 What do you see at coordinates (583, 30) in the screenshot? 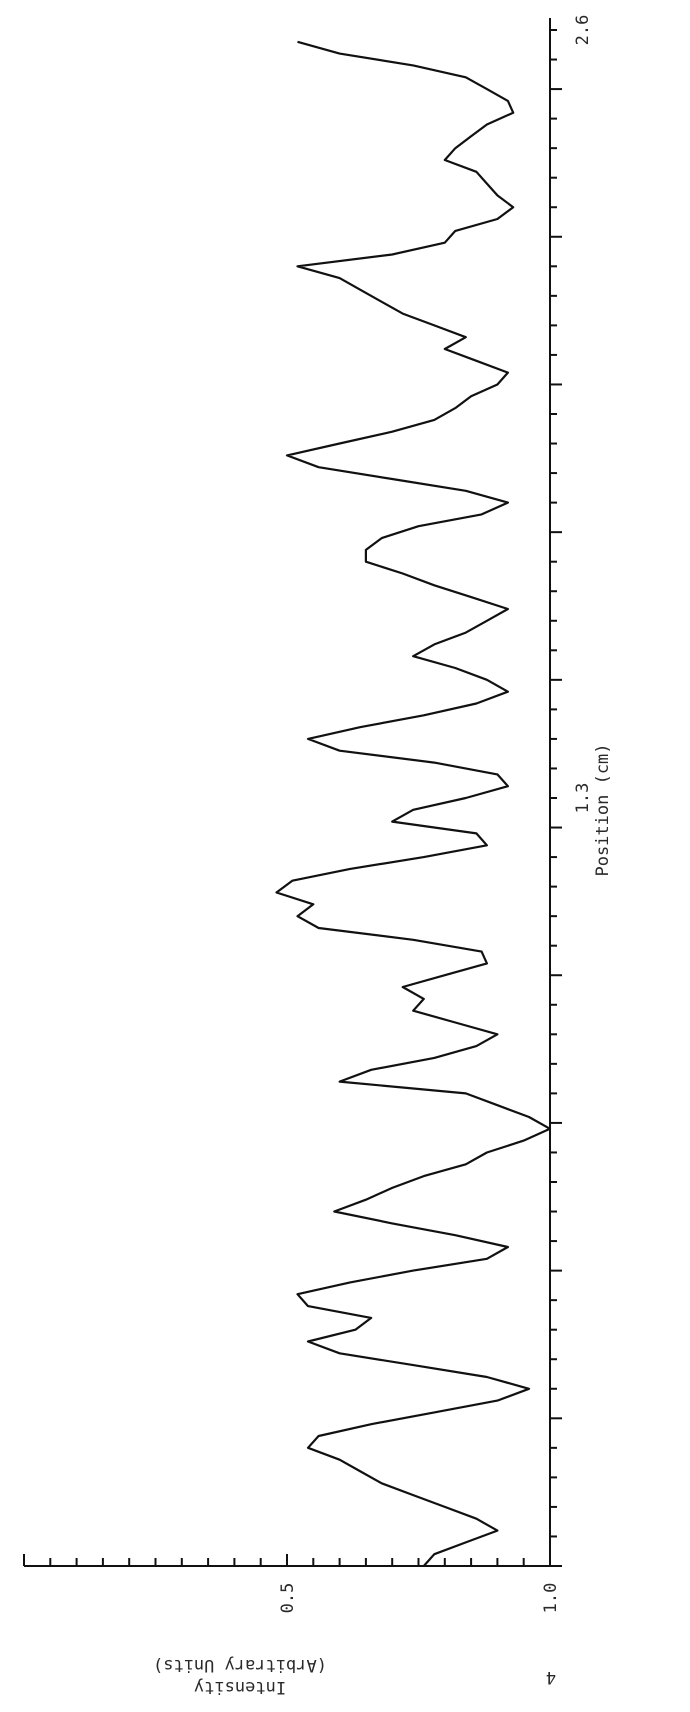
I see `position-tick-label: 2.6` at bounding box center [583, 30].